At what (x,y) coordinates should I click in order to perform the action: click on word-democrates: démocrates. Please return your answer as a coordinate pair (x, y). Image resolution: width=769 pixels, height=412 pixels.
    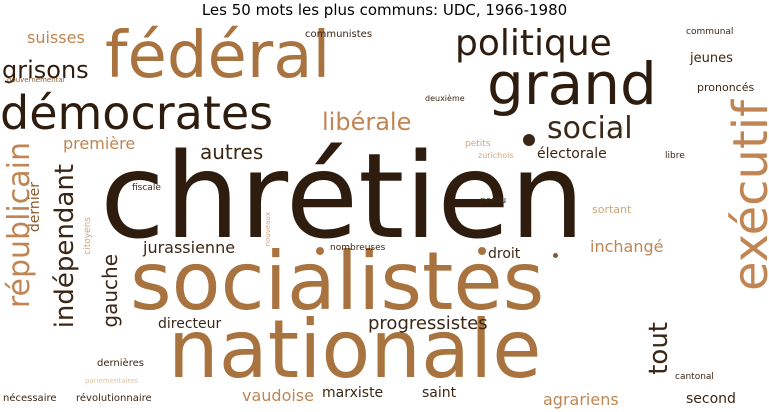
    Looking at the image, I should click on (137, 113).